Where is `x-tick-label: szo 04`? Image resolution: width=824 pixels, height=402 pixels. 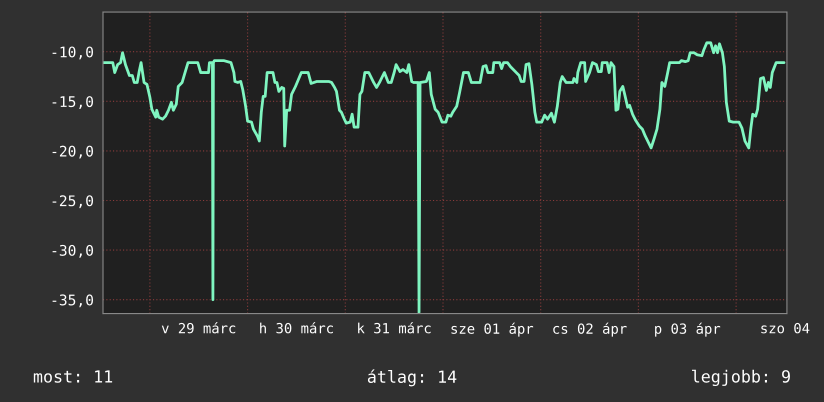
x-tick-label: szo 04 is located at coordinates (785, 328).